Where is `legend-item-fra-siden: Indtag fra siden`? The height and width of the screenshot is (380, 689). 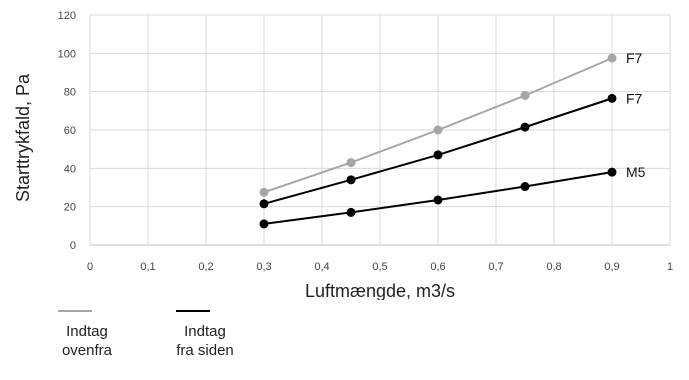
legend-item-fra-siden: Indtag fra siden is located at coordinates (205, 335).